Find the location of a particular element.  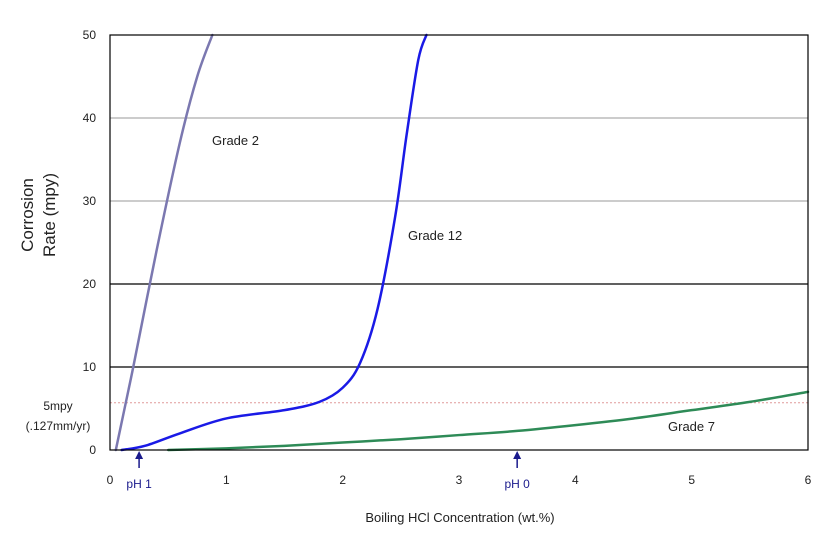

y-tick-label-30: 30 is located at coordinates (90, 201).